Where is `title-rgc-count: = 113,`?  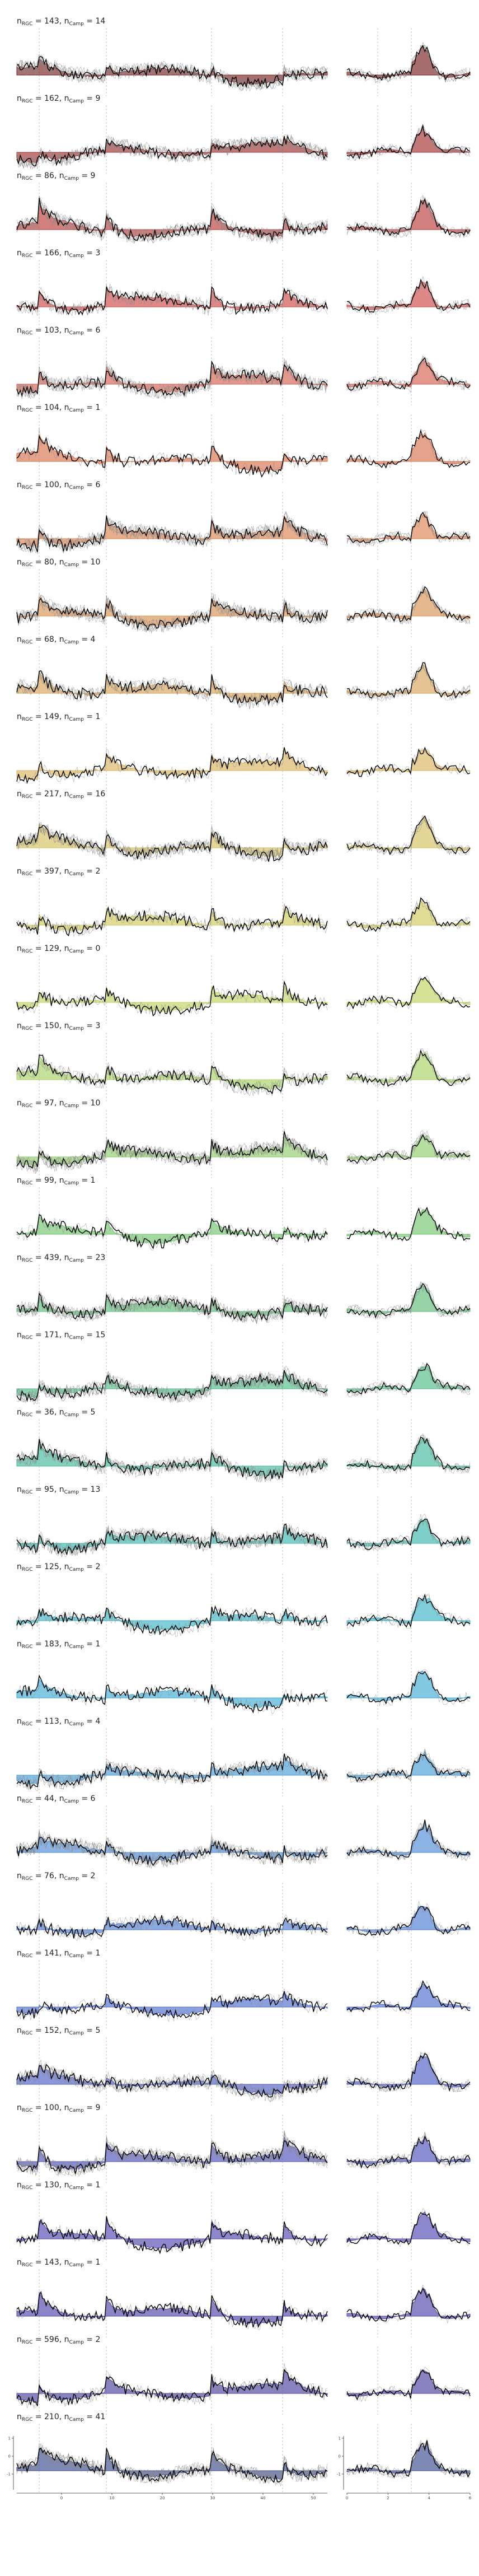
title-rgc-count: = 113, is located at coordinates (48, 1722).